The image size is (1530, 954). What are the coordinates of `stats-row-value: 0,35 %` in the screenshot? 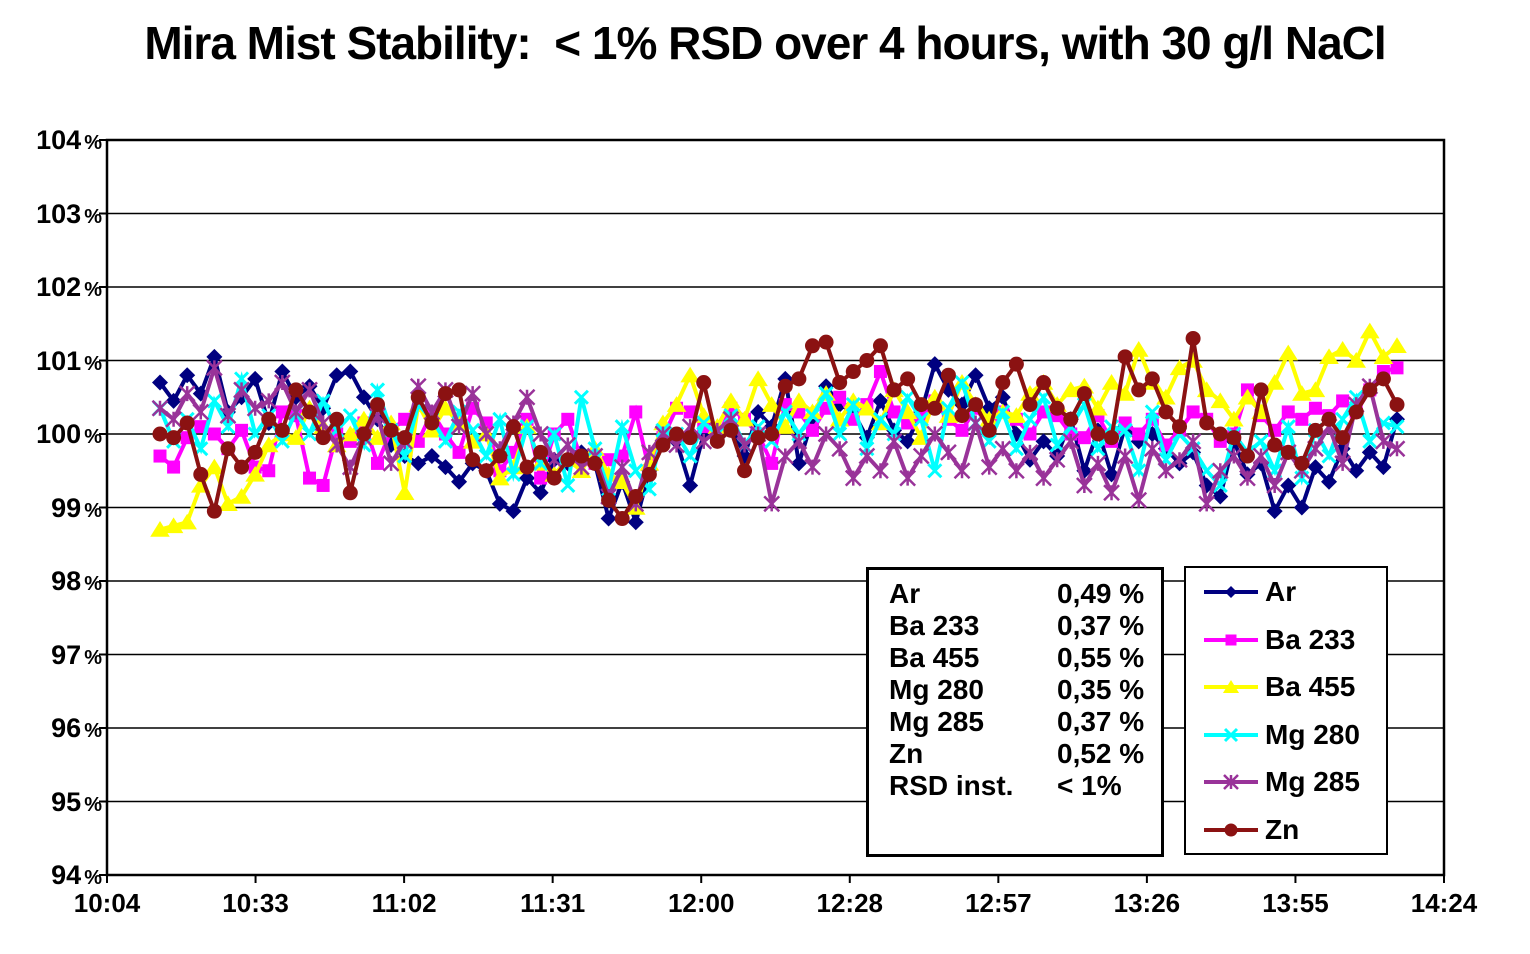 It's located at (1101, 689).